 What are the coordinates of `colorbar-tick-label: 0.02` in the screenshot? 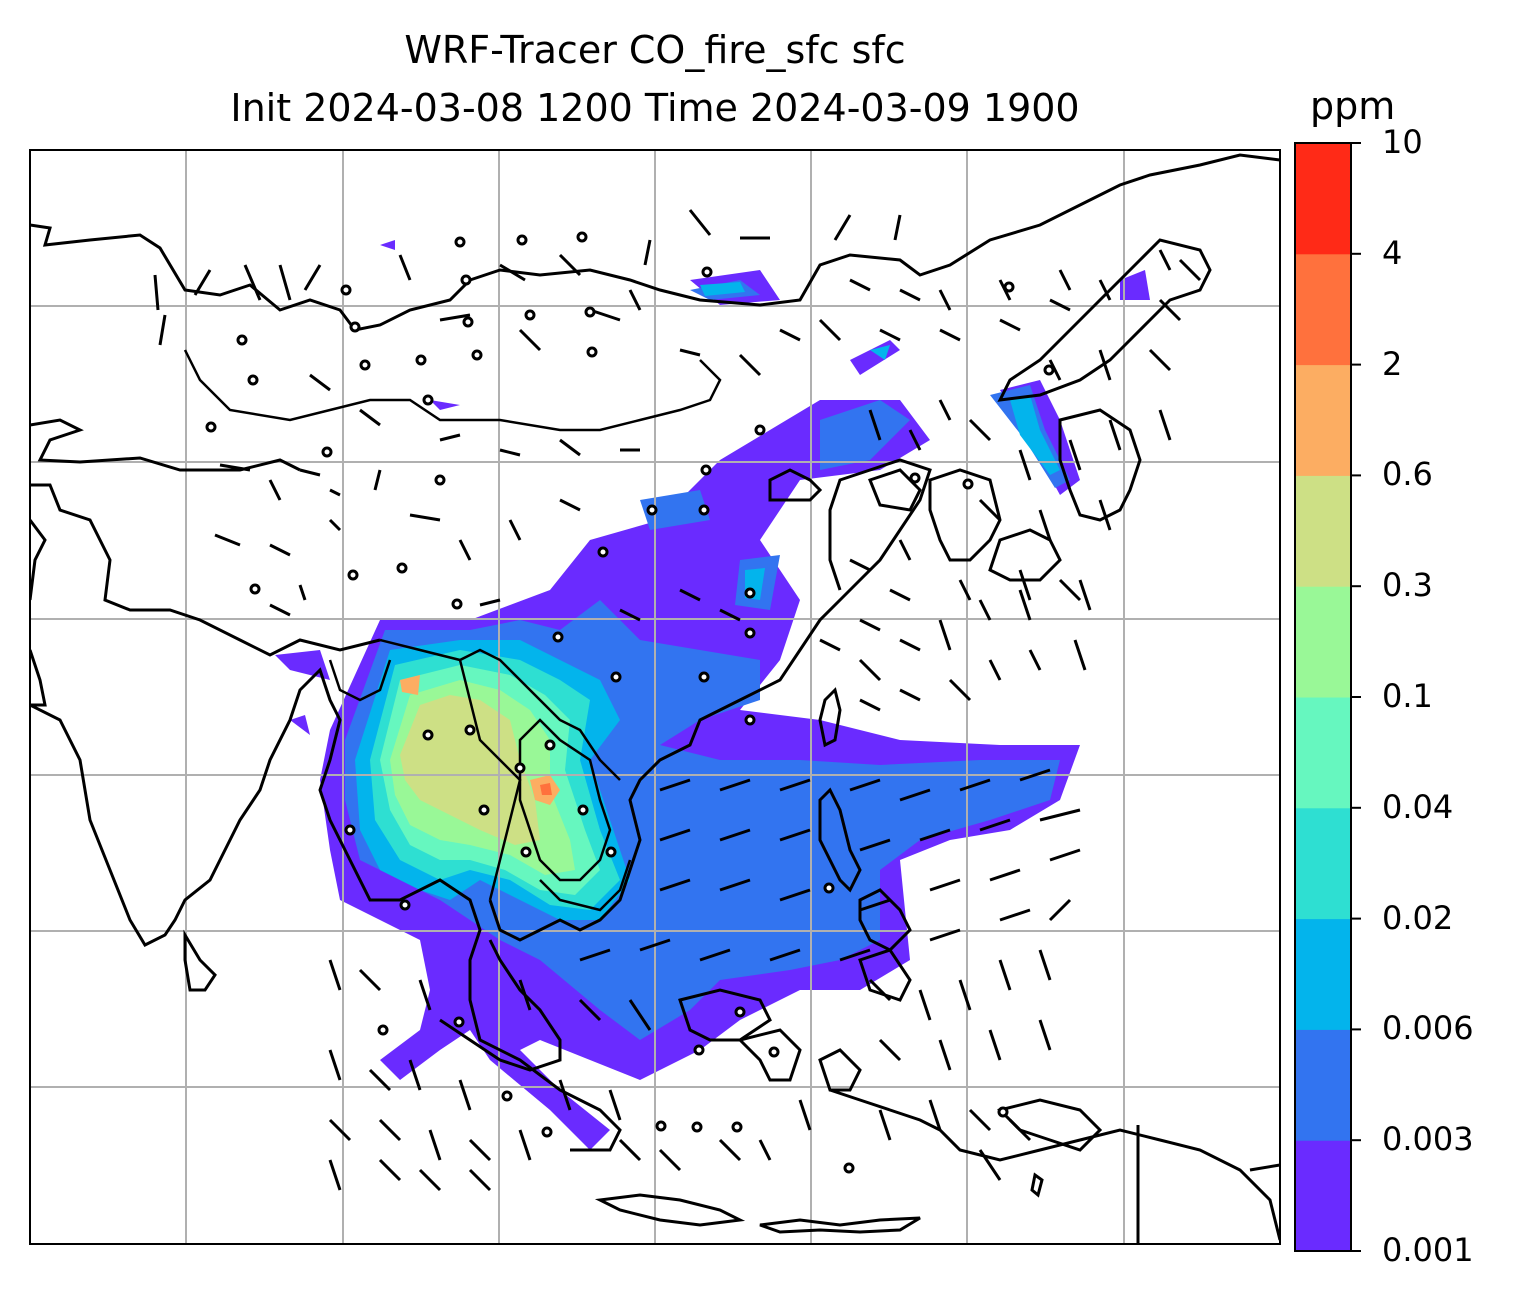 It's located at (1418, 917).